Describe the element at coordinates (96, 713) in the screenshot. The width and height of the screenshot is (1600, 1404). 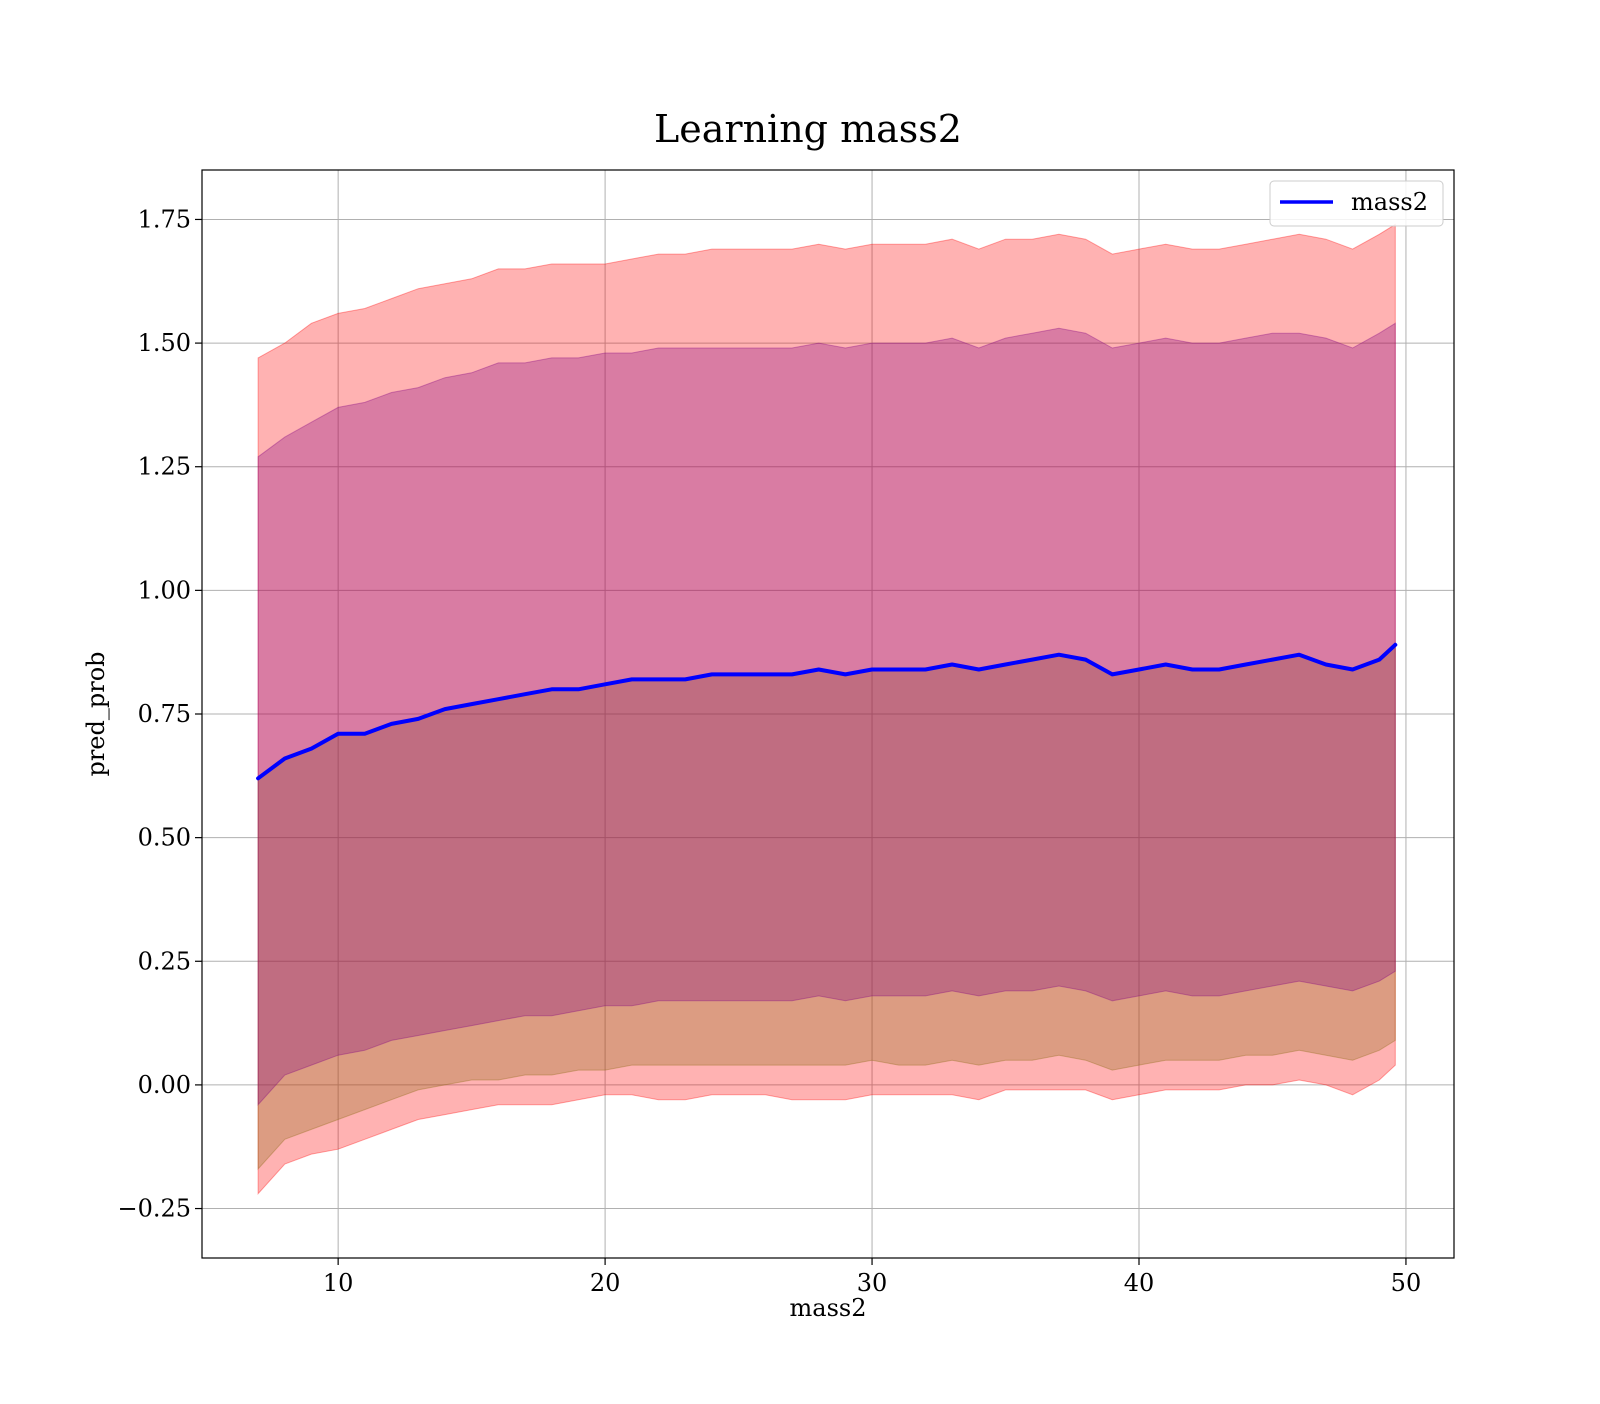
I see `y-axis-label: pred_prob` at that location.